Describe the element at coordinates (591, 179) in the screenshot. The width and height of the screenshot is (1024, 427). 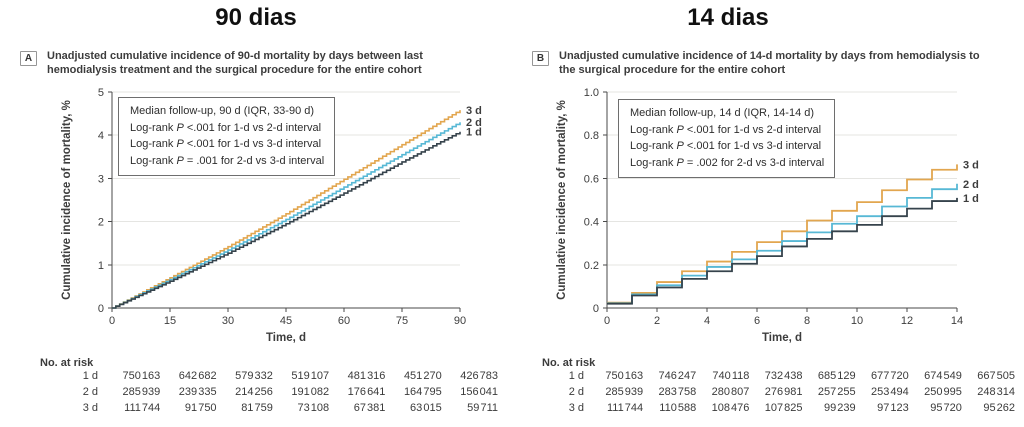
I see `y-tick-label: 0.6` at that location.